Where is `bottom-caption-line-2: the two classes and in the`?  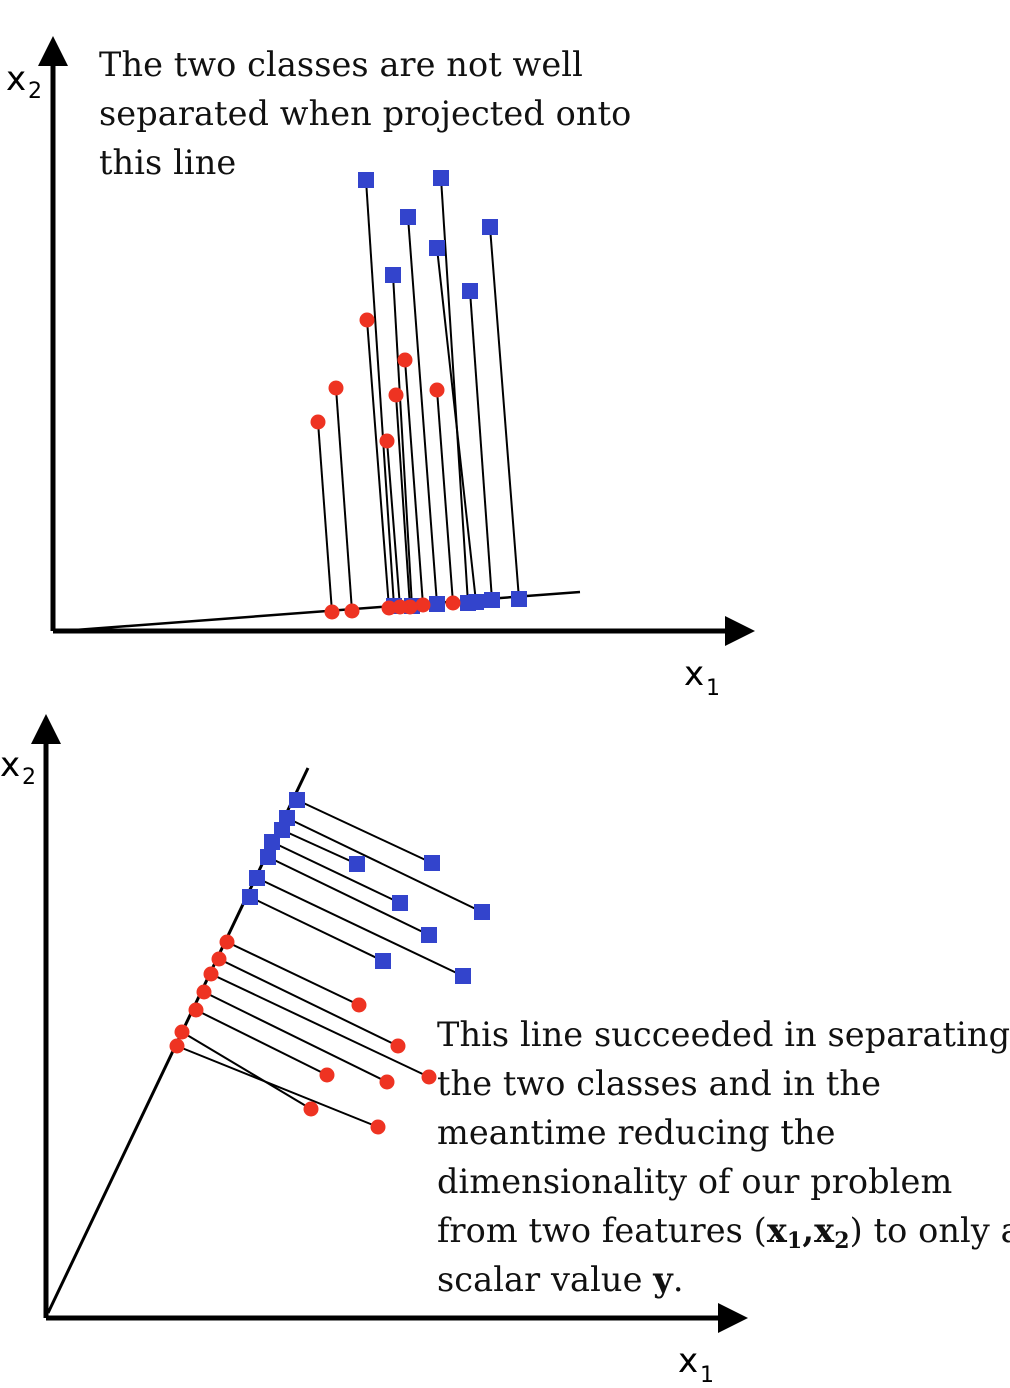 bottom-caption-line-2: the two classes and in the is located at coordinates (659, 1083).